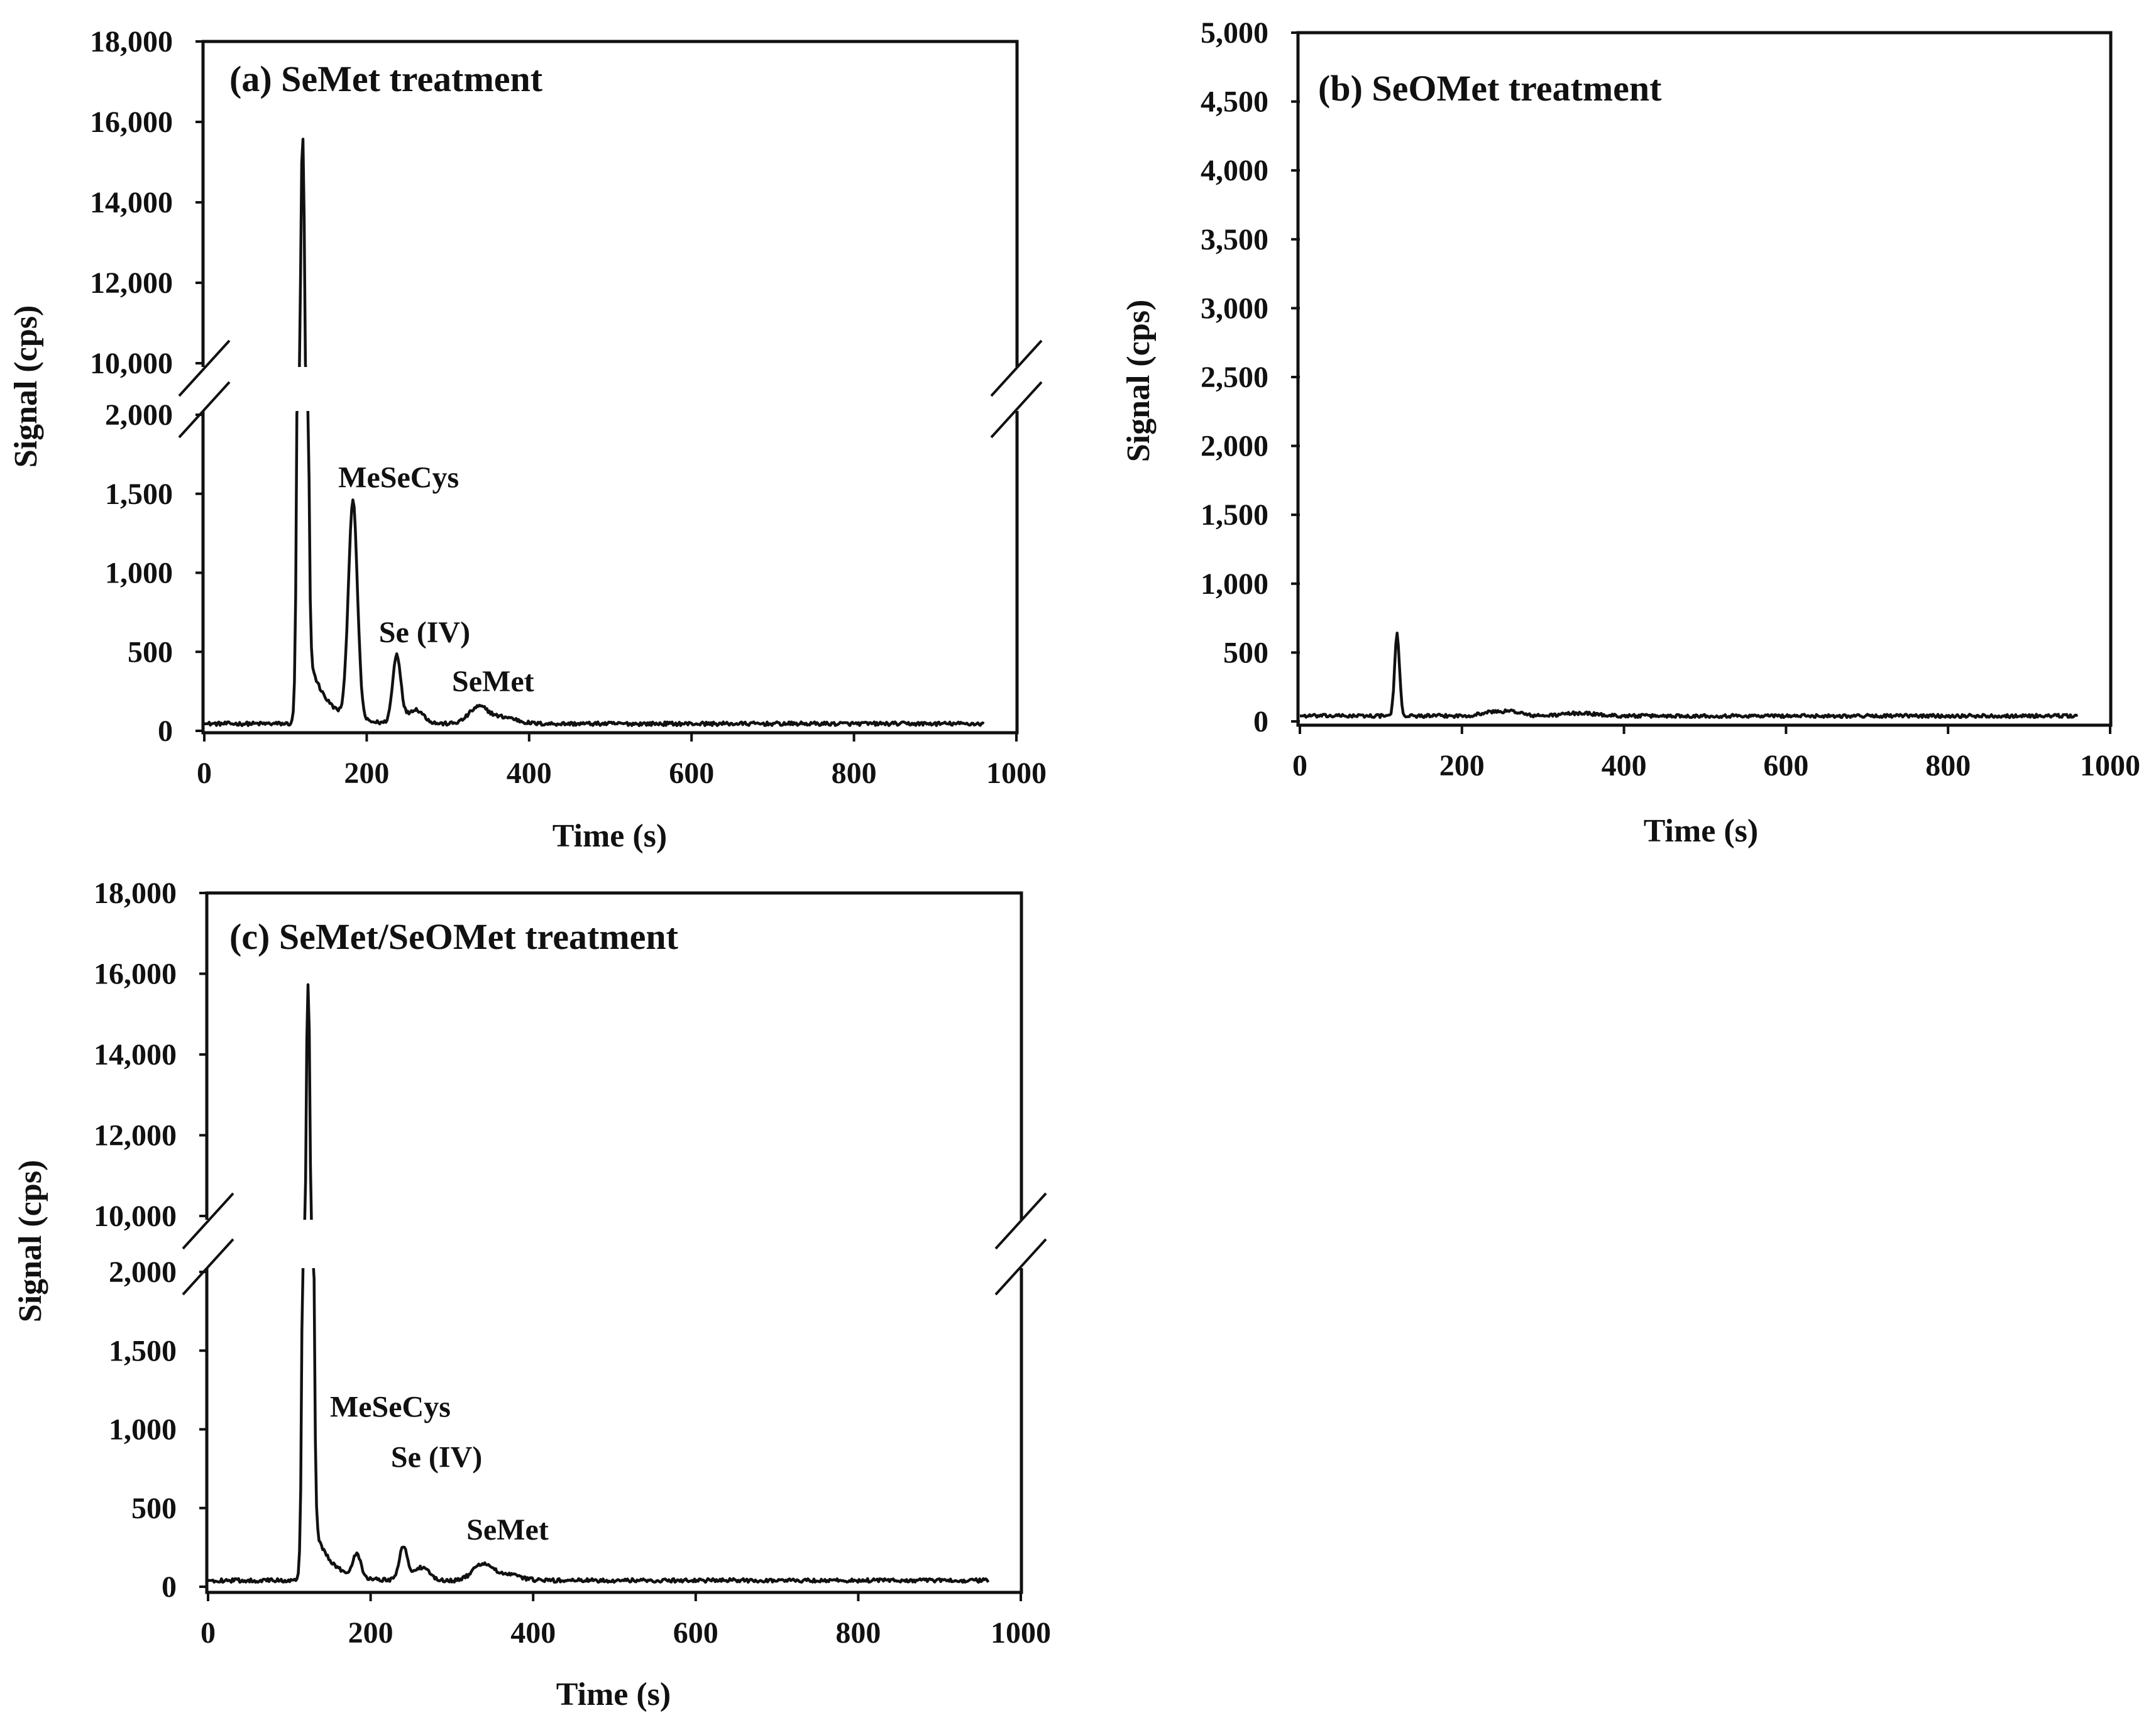 The height and width of the screenshot is (1725, 2156). What do you see at coordinates (386, 78) in the screenshot?
I see `panel-title-a: (a) SeMet treatment` at bounding box center [386, 78].